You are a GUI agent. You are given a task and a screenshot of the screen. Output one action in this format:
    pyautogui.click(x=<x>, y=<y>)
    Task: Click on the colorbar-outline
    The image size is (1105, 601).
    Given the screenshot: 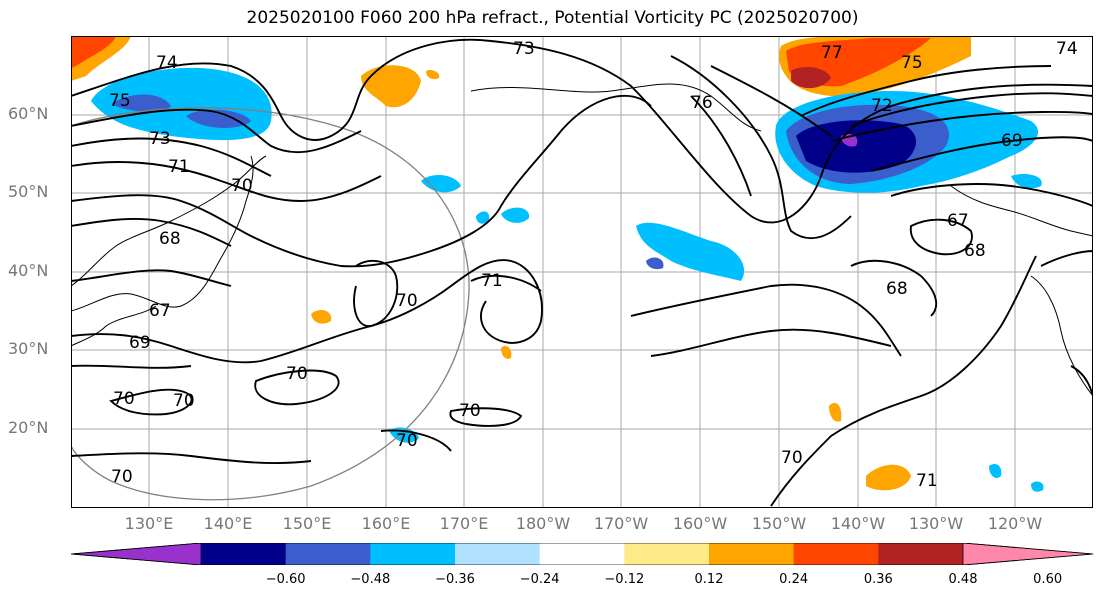 What is the action you would take?
    pyautogui.click(x=582, y=554)
    